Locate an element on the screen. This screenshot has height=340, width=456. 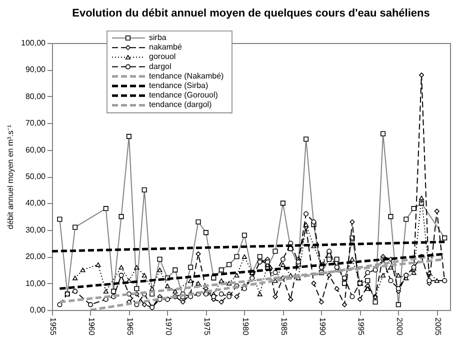
legend-label: nakambé is located at coordinates (165, 47).